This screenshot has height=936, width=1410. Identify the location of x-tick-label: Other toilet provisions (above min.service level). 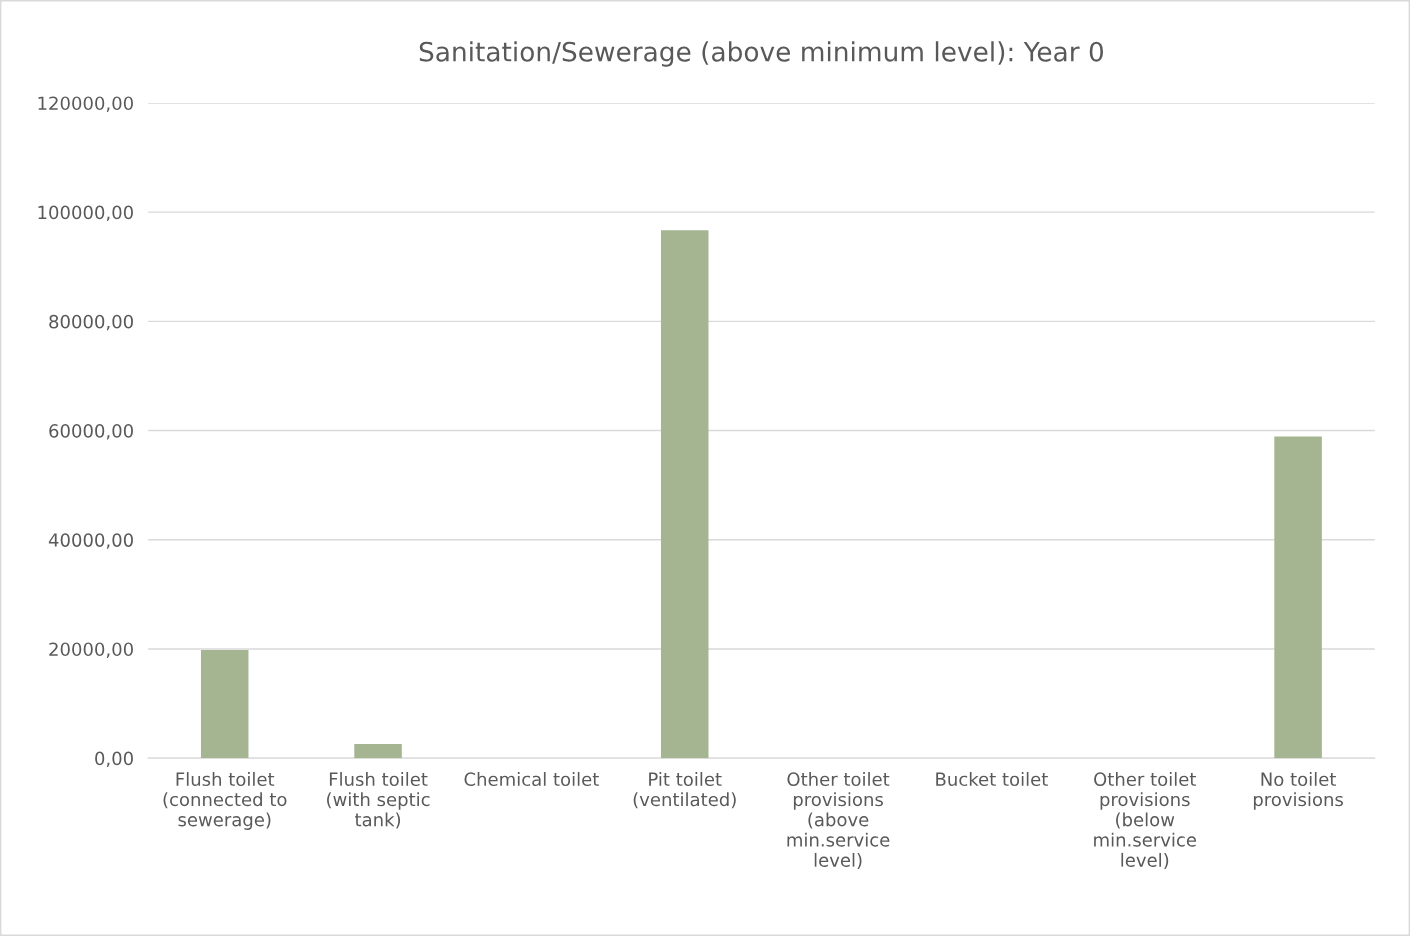
(838, 821).